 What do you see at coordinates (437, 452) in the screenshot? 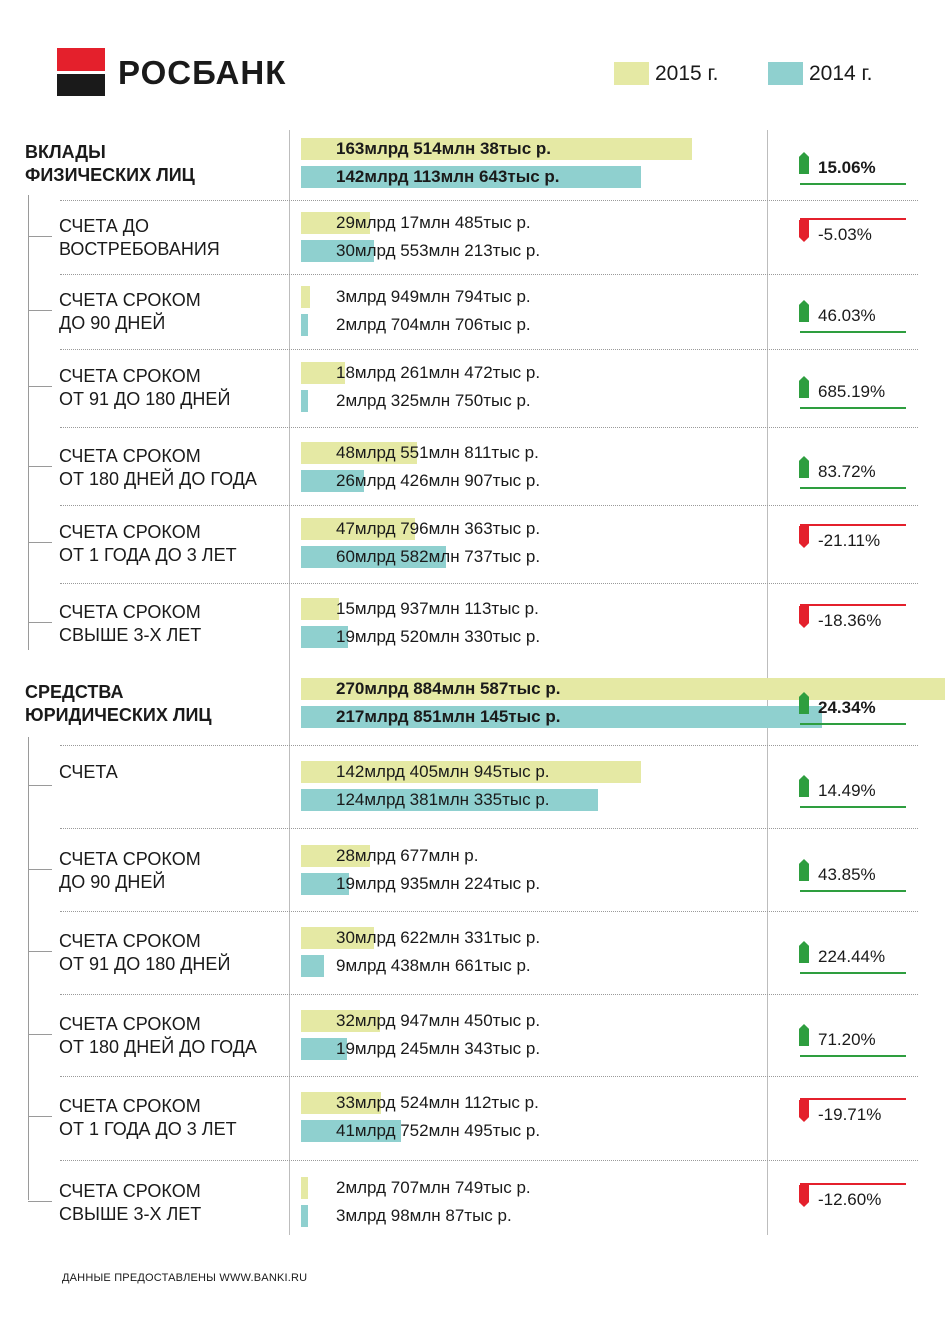
I see `value-2015: 48млрд 551млн 811тыс р.` at bounding box center [437, 452].